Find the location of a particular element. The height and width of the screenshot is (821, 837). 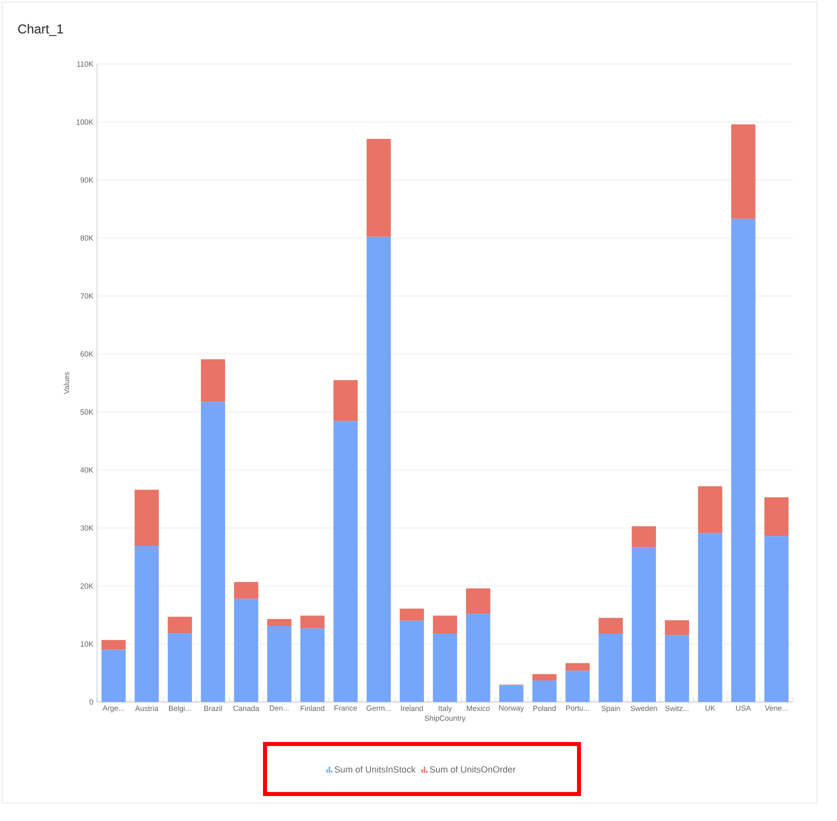

legend-label: Sum of UnitsOnOrder is located at coordinates (473, 769).